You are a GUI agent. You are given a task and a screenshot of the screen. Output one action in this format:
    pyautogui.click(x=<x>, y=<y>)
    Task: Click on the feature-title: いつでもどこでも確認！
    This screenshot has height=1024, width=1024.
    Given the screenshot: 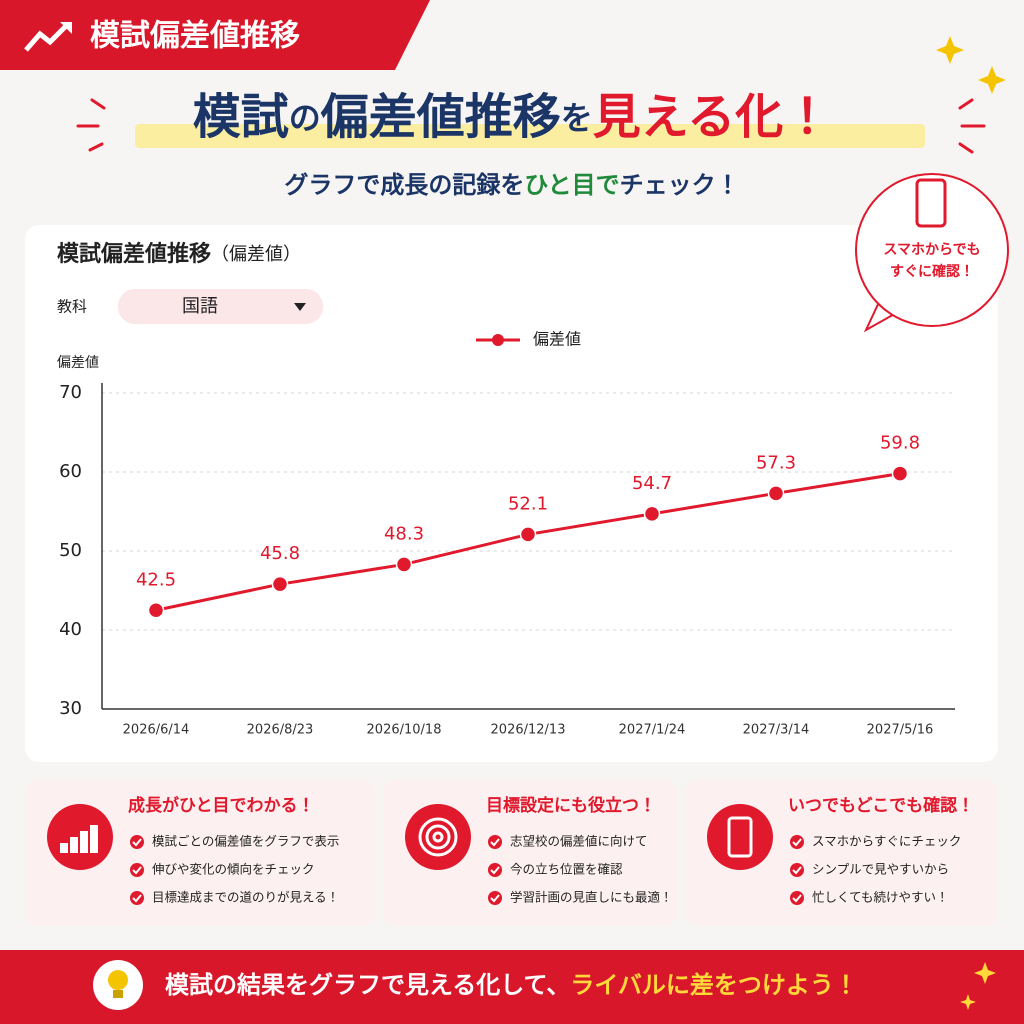 What is the action you would take?
    pyautogui.click(x=881, y=805)
    